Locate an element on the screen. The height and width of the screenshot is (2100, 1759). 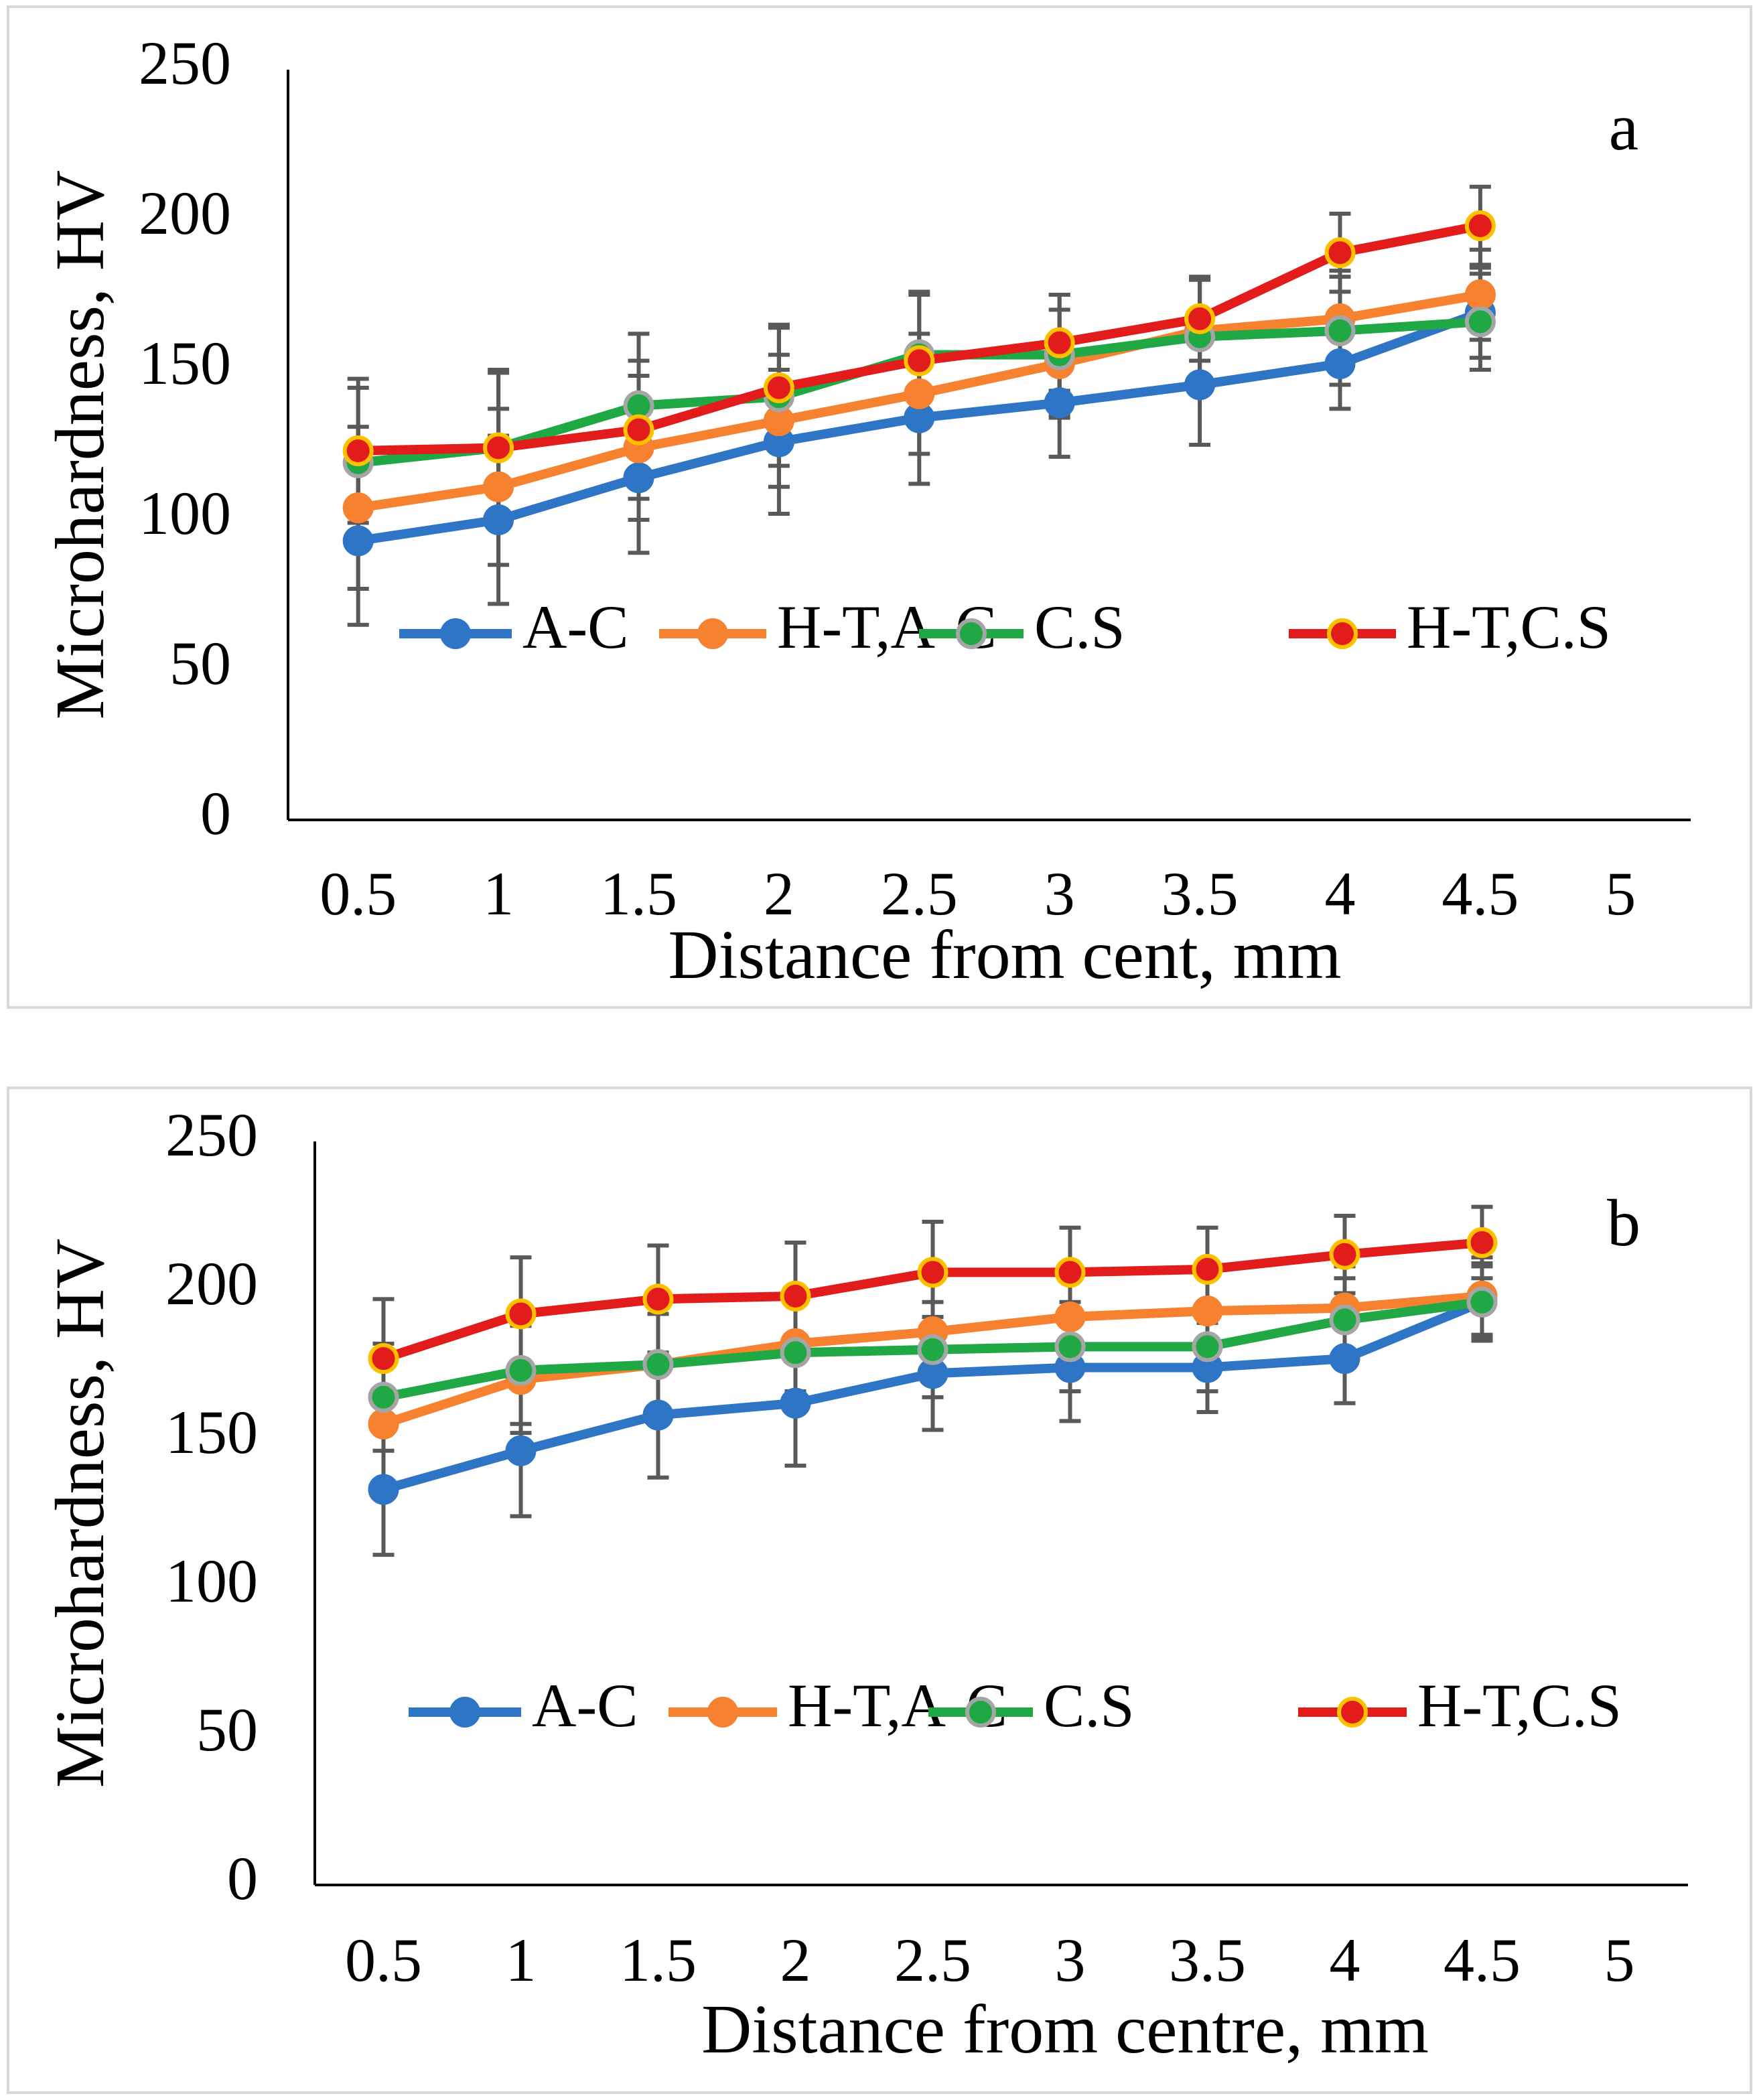
x-axis-title: Distance from centre, mm is located at coordinates (1065, 2030).